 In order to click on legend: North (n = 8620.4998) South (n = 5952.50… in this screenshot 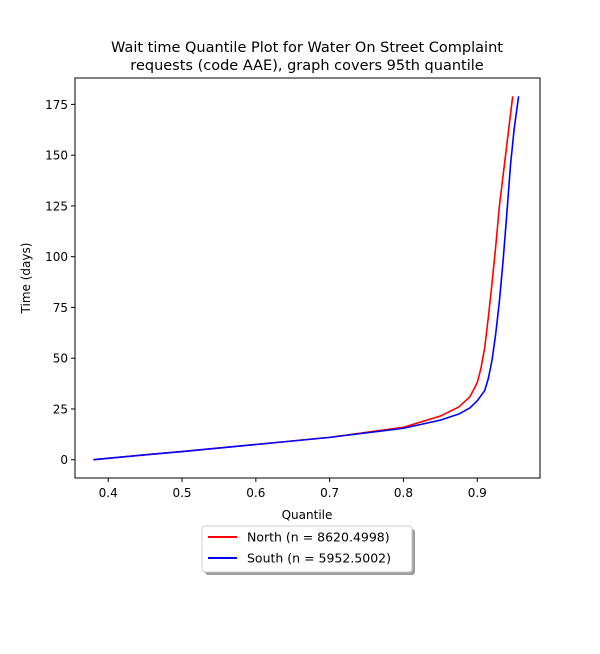, I will do `click(308, 550)`.